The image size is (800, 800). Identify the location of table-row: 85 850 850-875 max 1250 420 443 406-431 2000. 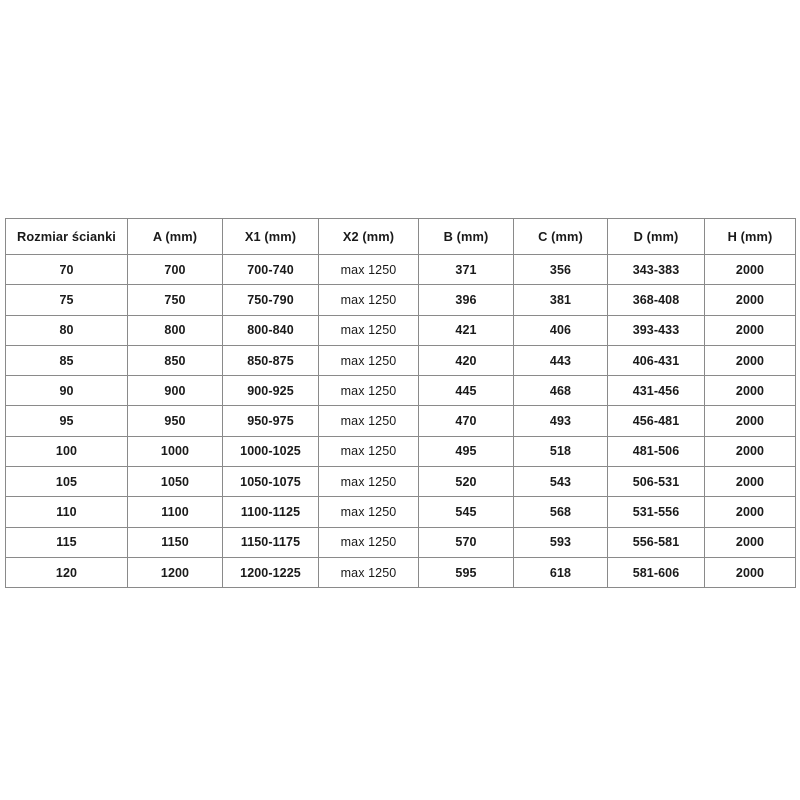
(400, 360).